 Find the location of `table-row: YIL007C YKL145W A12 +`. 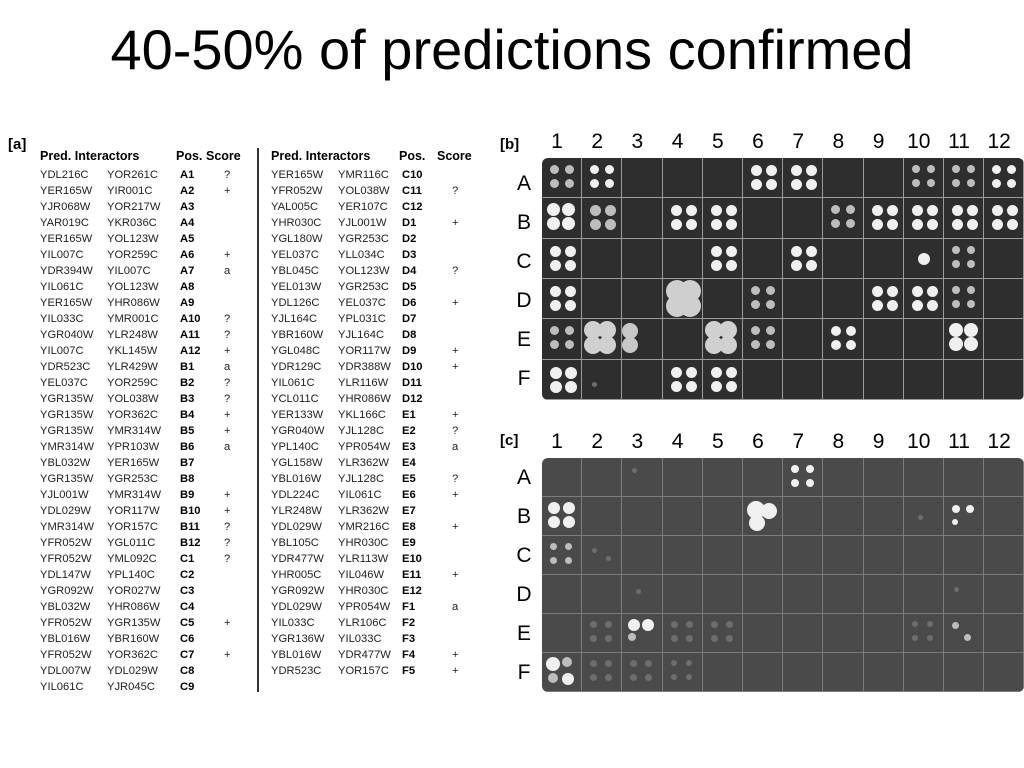

table-row: YIL007C YKL145W A12 + is located at coordinates (140, 353).